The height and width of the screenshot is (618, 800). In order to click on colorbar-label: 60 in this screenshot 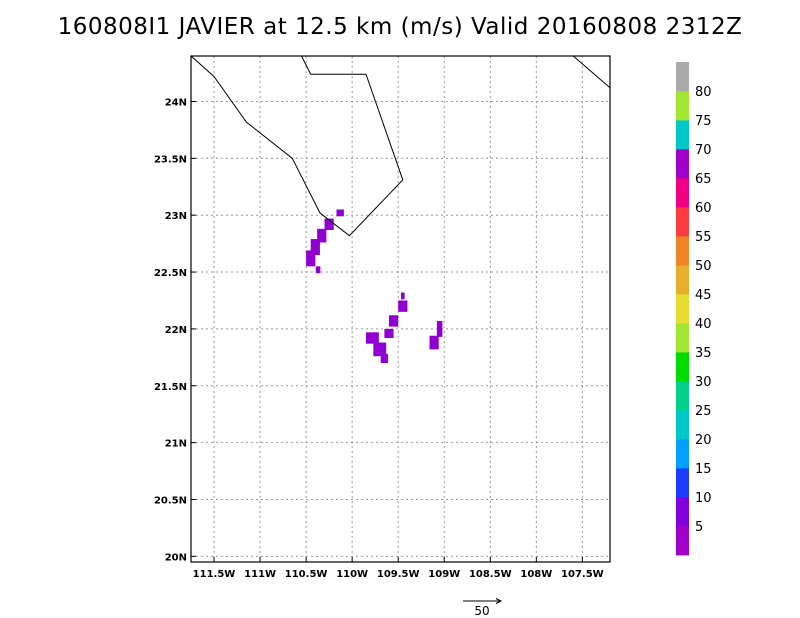, I will do `click(703, 208)`.